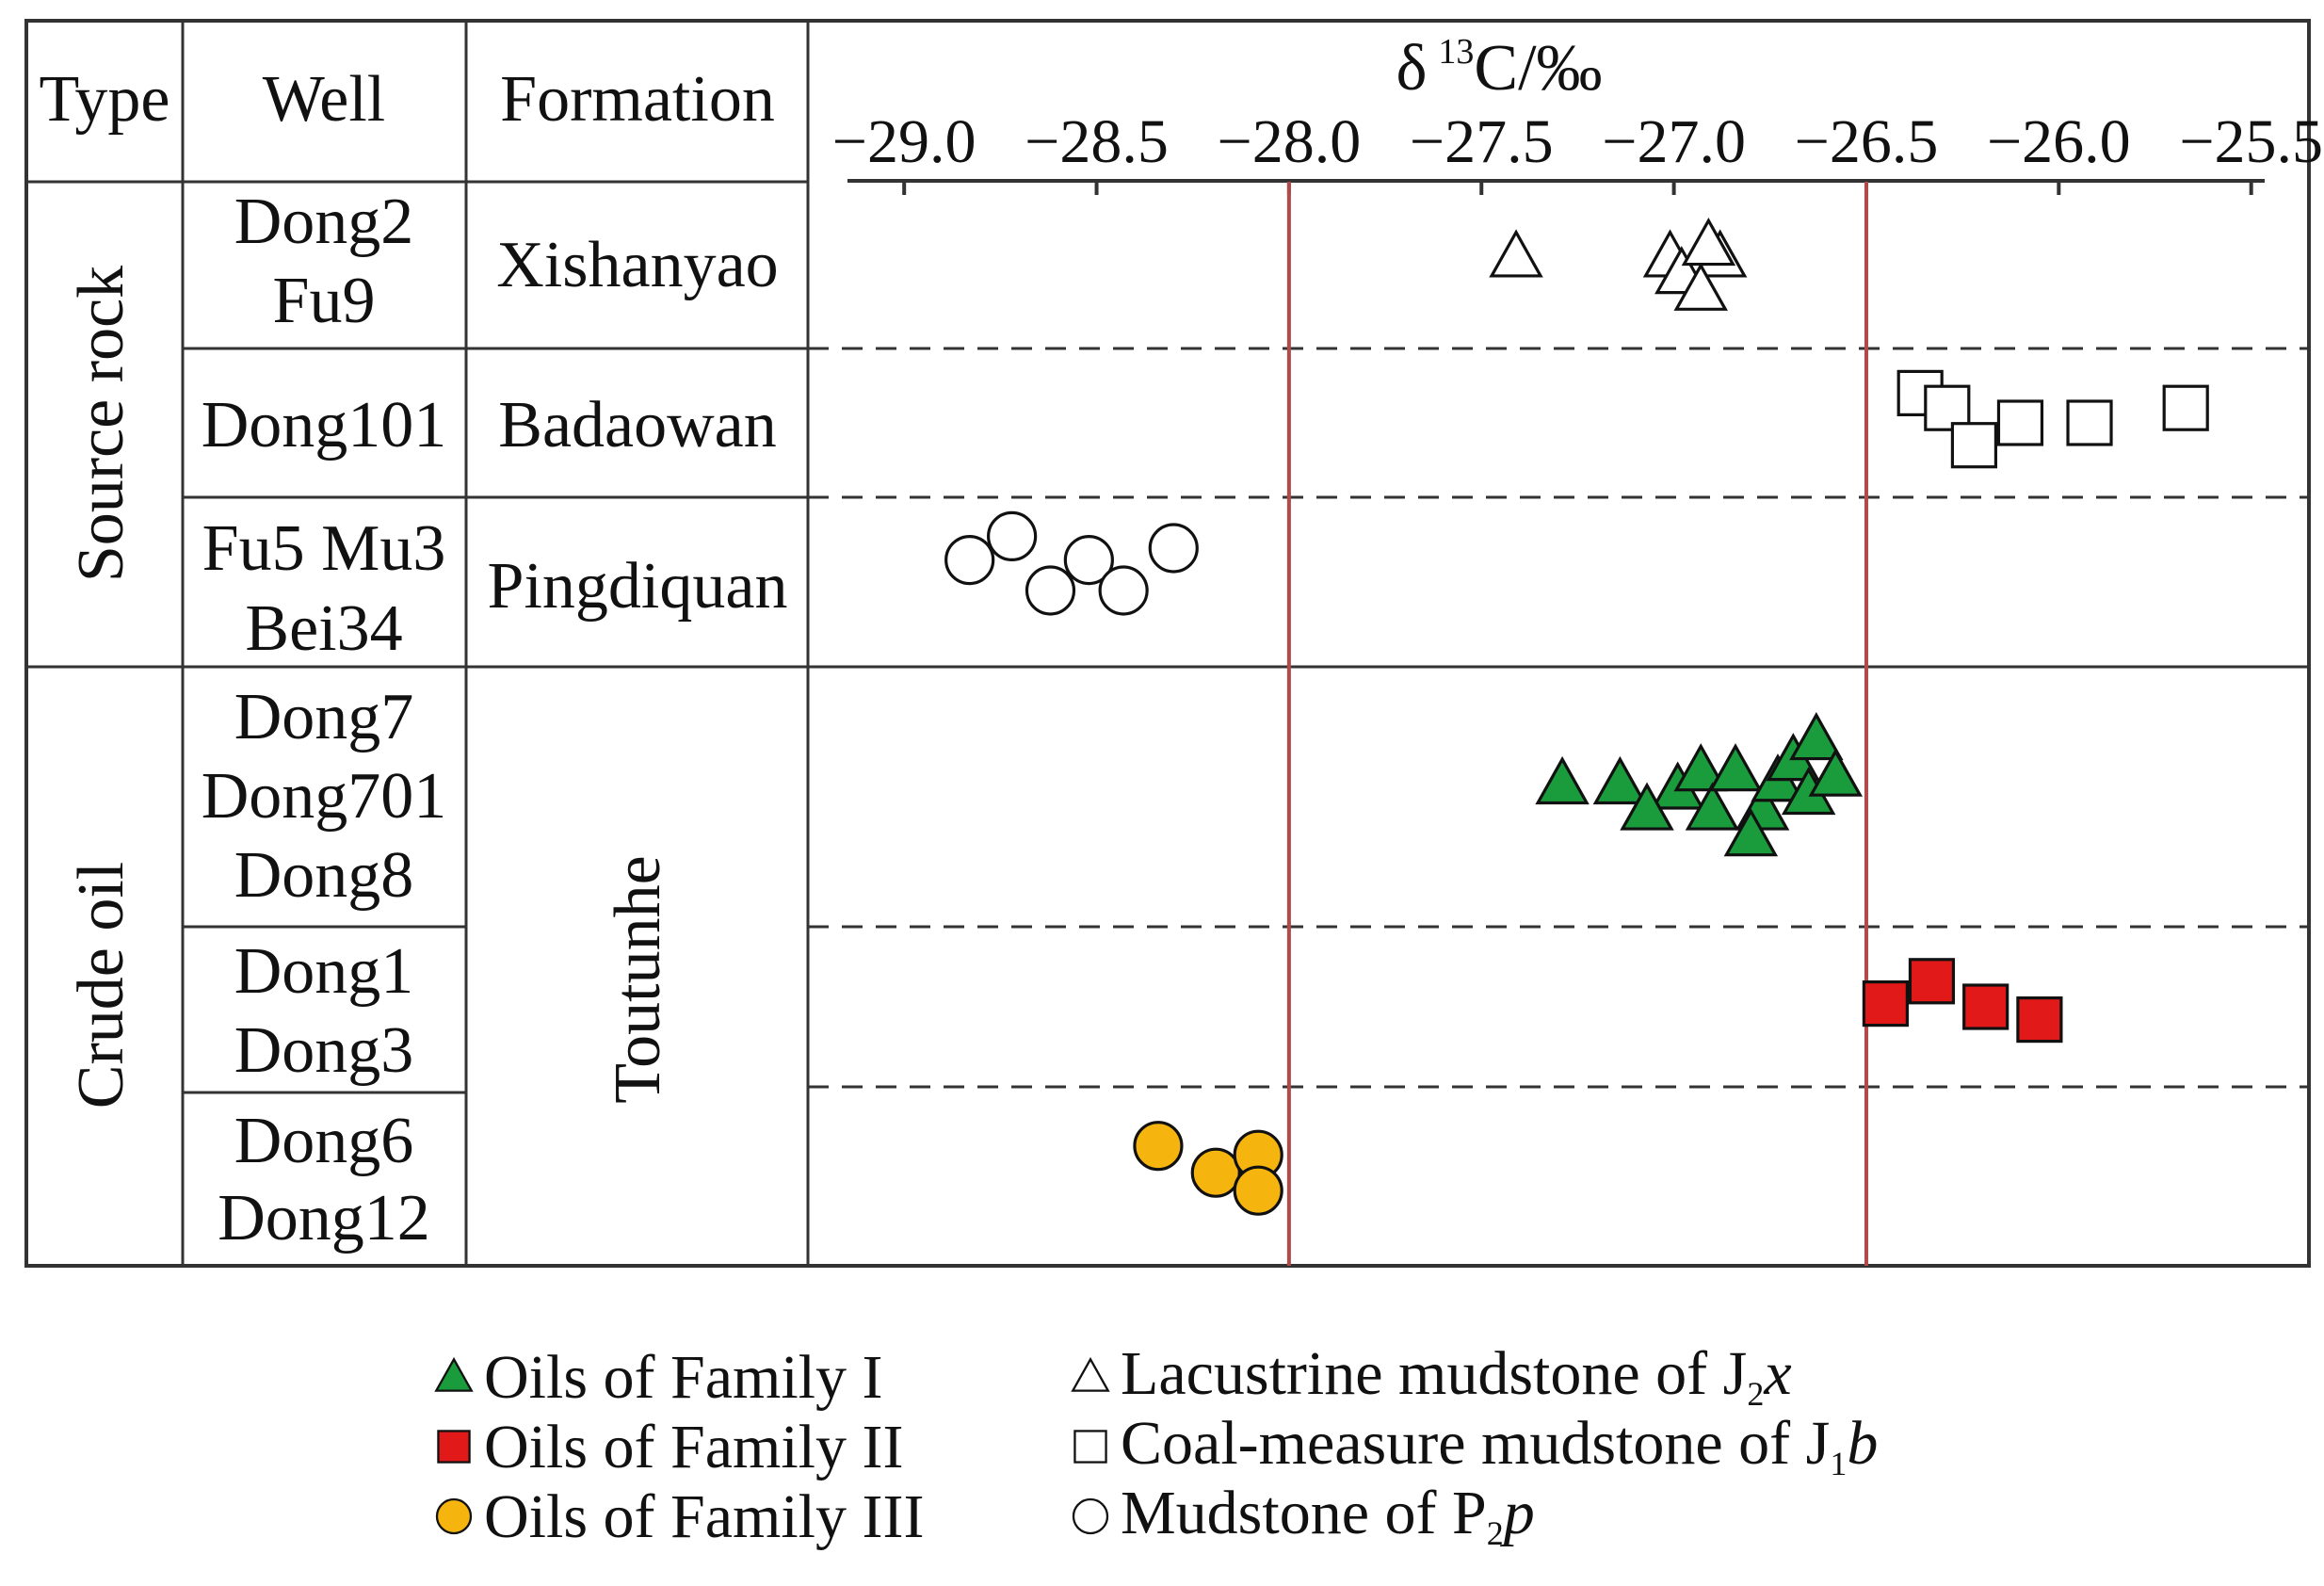 The width and height of the screenshot is (2324, 1586). I want to click on well-row2: Dong101, so click(324, 425).